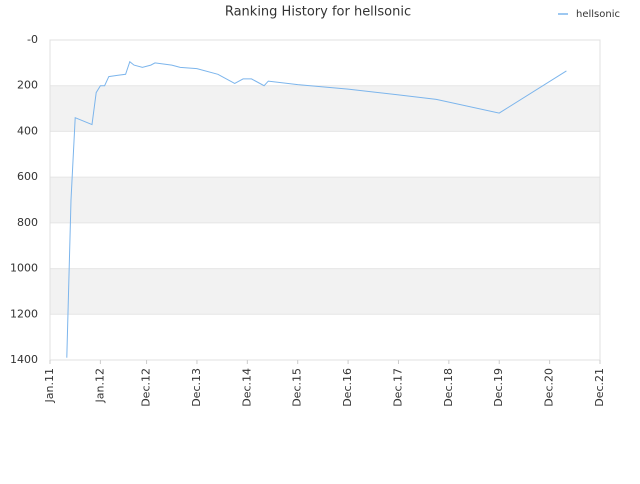 This screenshot has height=484, width=640. Describe the element at coordinates (549, 387) in the screenshot. I see `x-tick-label: Dec.20` at that location.